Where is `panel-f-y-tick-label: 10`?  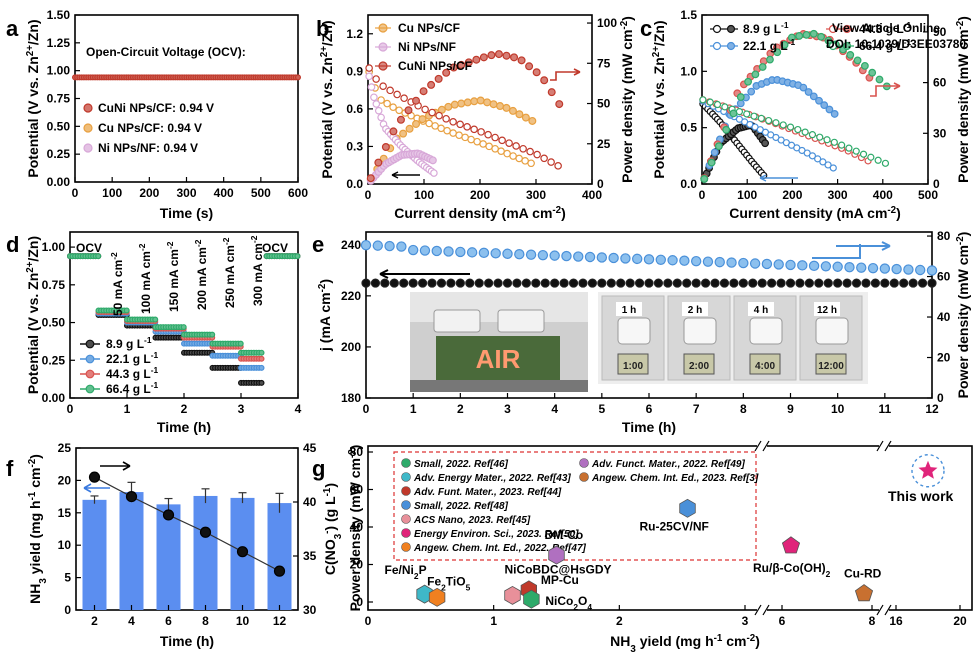
panel-f-y-tick-label: 10 is located at coordinates (65, 545).